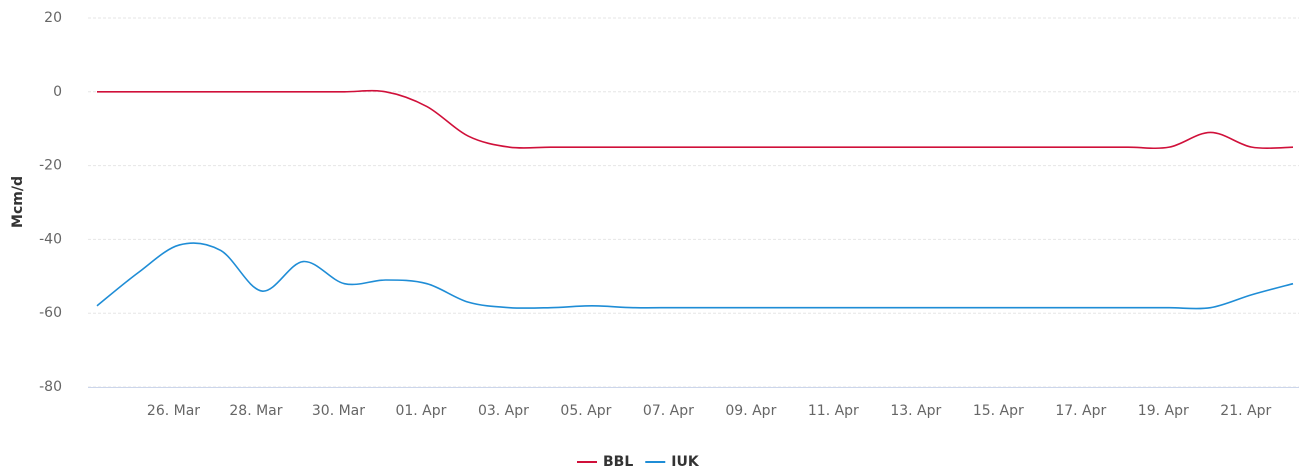  I want to click on legend-label: BBL, so click(618, 462).